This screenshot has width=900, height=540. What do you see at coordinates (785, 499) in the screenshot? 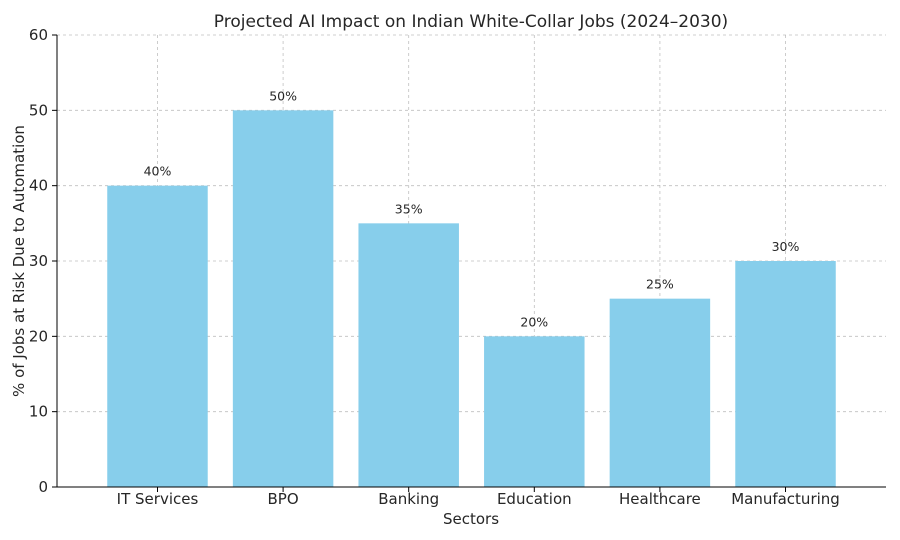
I see `x-tick-label: Manufacturing` at bounding box center [785, 499].